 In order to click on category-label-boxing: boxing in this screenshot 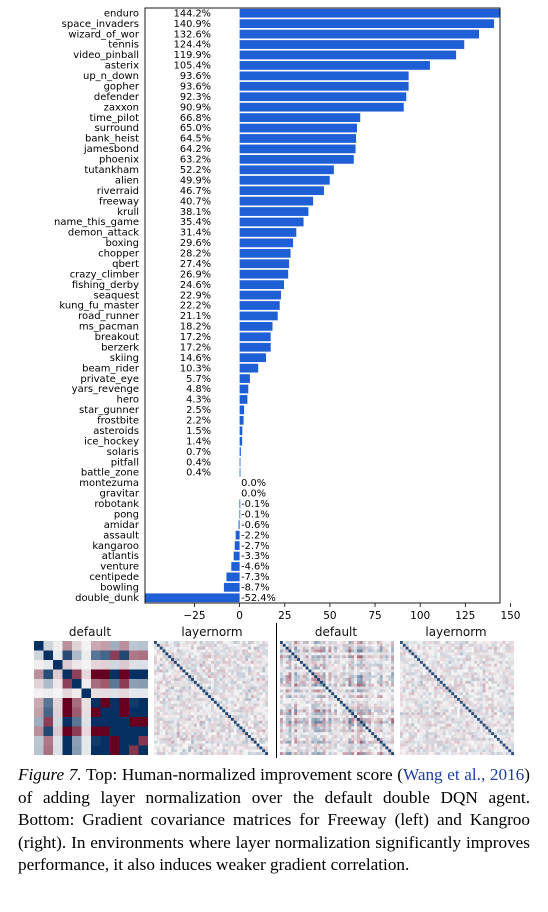, I will do `click(122, 243)`.